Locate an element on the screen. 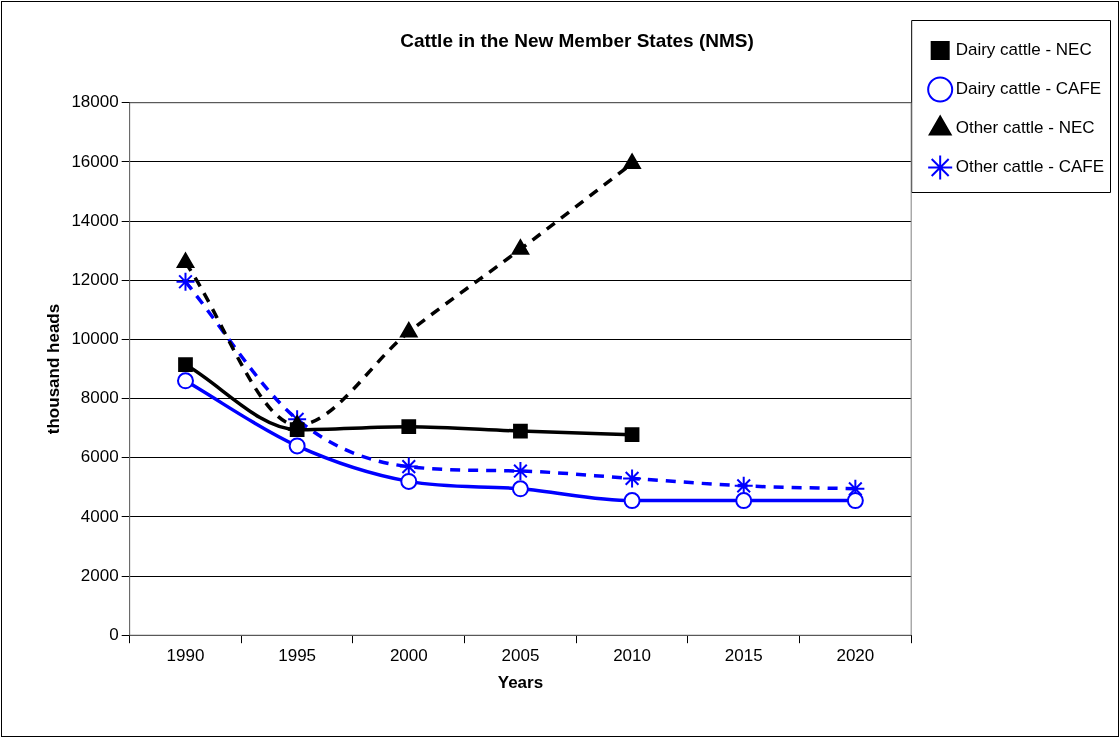 The width and height of the screenshot is (1120, 738). y-tick-label: 8000 is located at coordinates (99, 398).